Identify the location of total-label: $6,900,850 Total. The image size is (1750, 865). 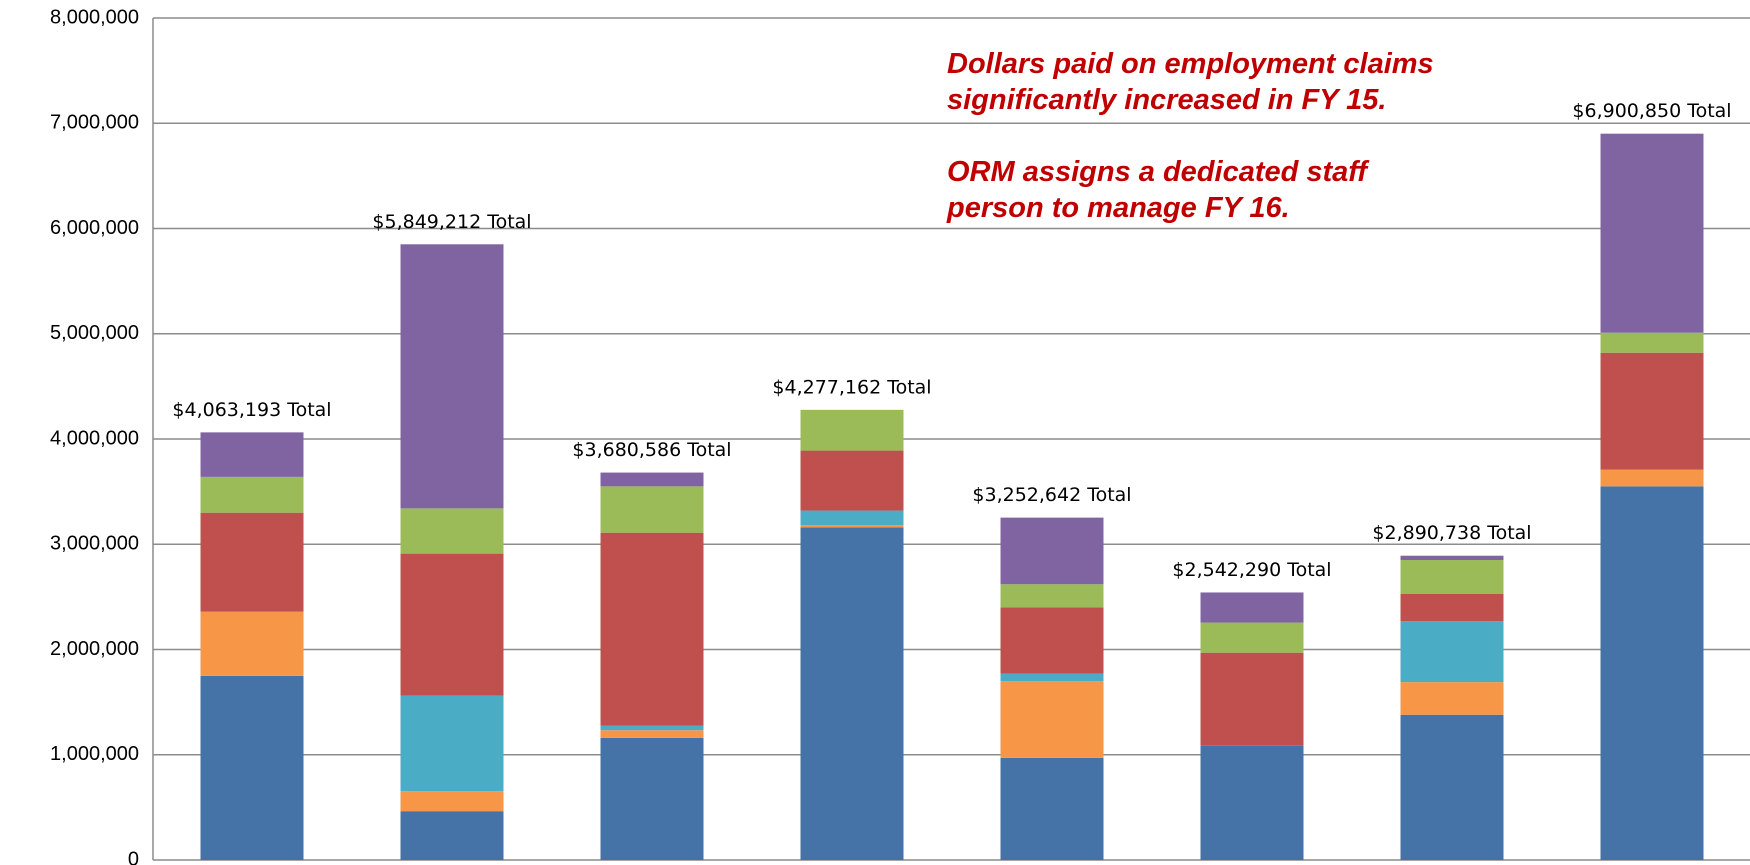
(1651, 111).